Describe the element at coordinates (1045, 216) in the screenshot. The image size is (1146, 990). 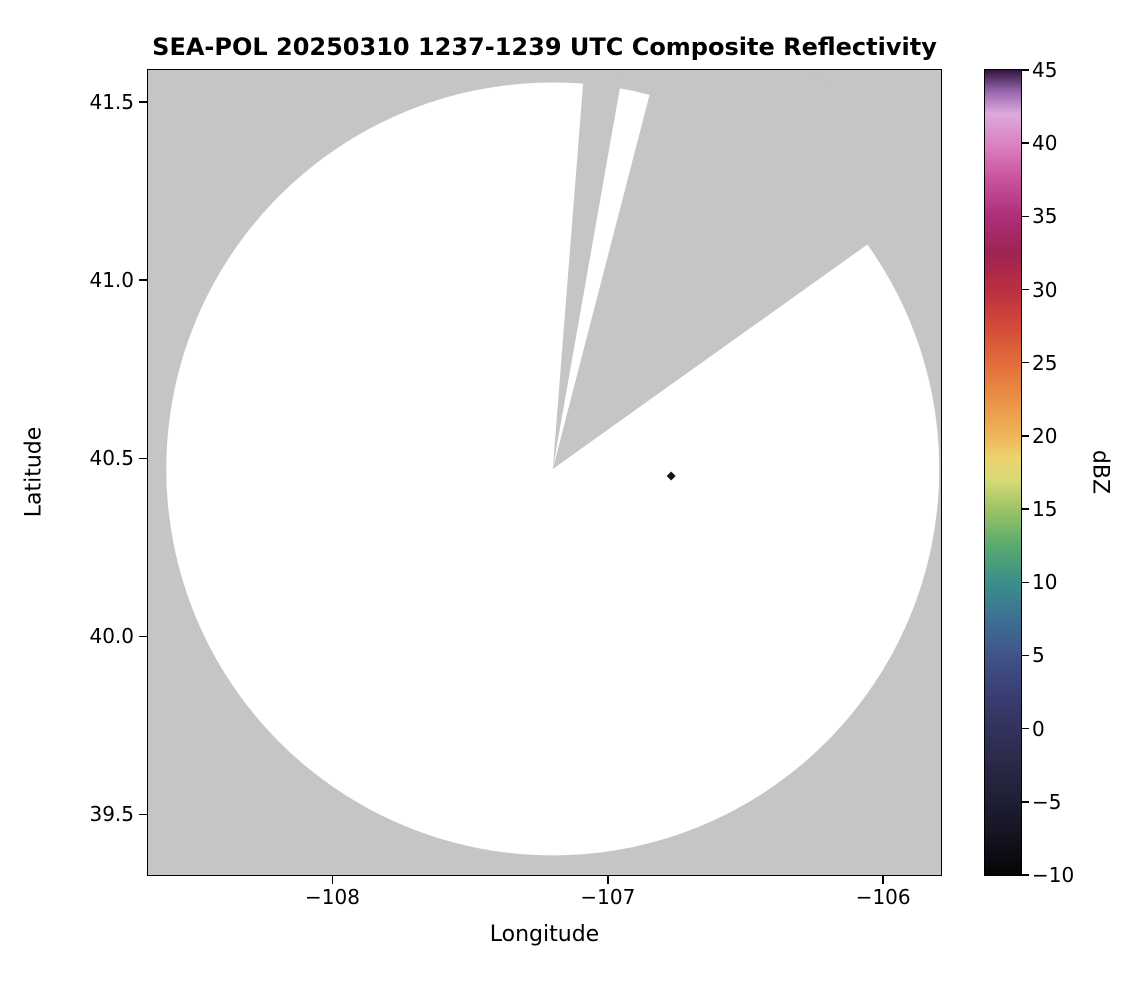
I see `colorbar-tick-label: 35` at that location.